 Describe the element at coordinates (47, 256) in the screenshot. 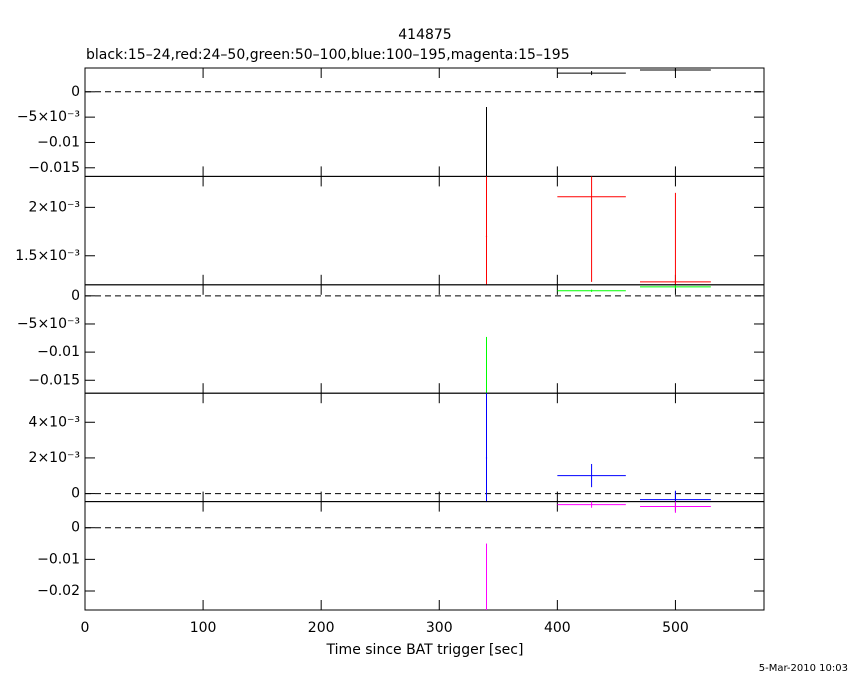

I see `y-tick-label: 1.5×10⁻³` at that location.